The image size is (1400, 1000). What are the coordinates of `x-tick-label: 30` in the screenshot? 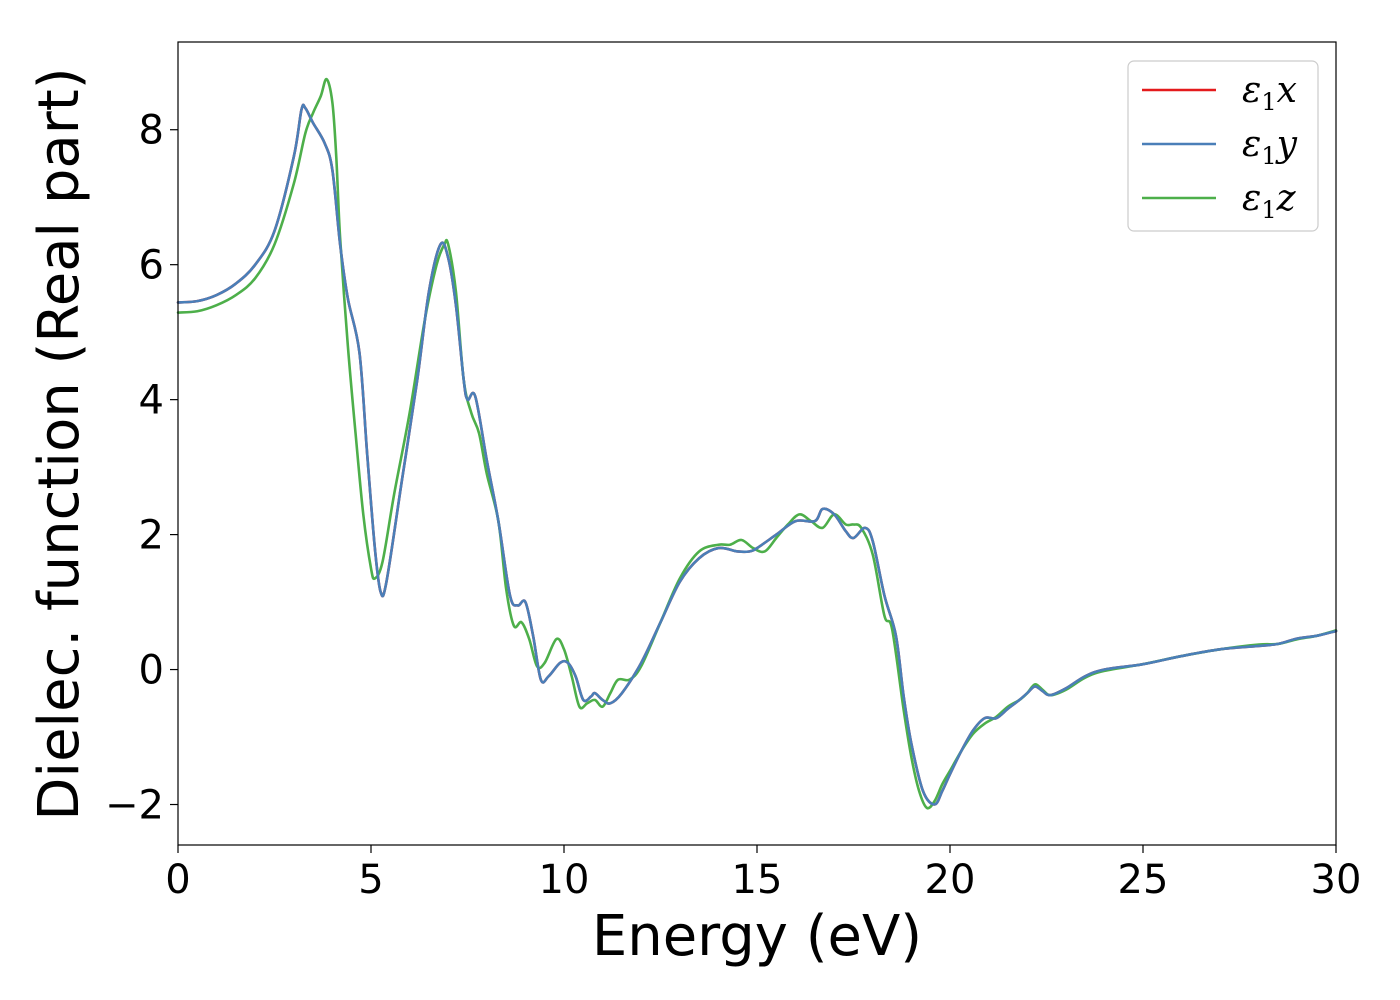 It's located at (1336, 880).